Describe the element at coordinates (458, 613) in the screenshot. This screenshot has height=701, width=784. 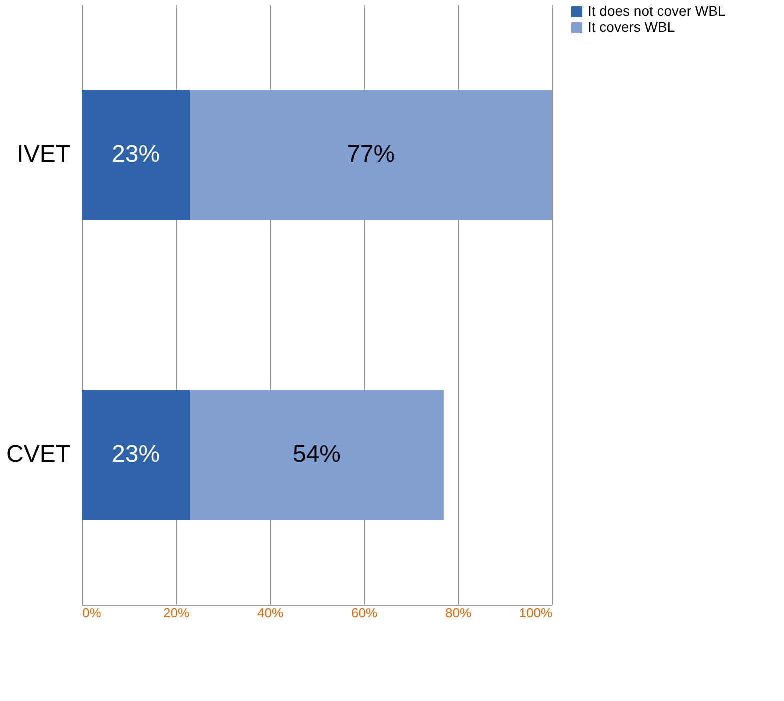
I see `x-tick-label: 80%` at that location.